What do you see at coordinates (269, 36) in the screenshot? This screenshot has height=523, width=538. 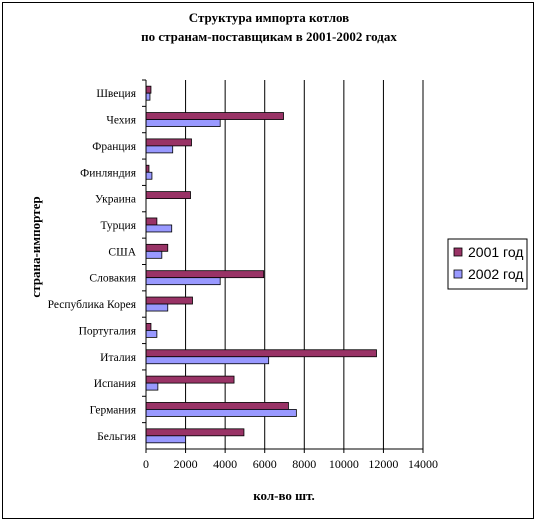 I see `chart-subtitle: по странам-поставщикам в 2001-2002 годах` at bounding box center [269, 36].